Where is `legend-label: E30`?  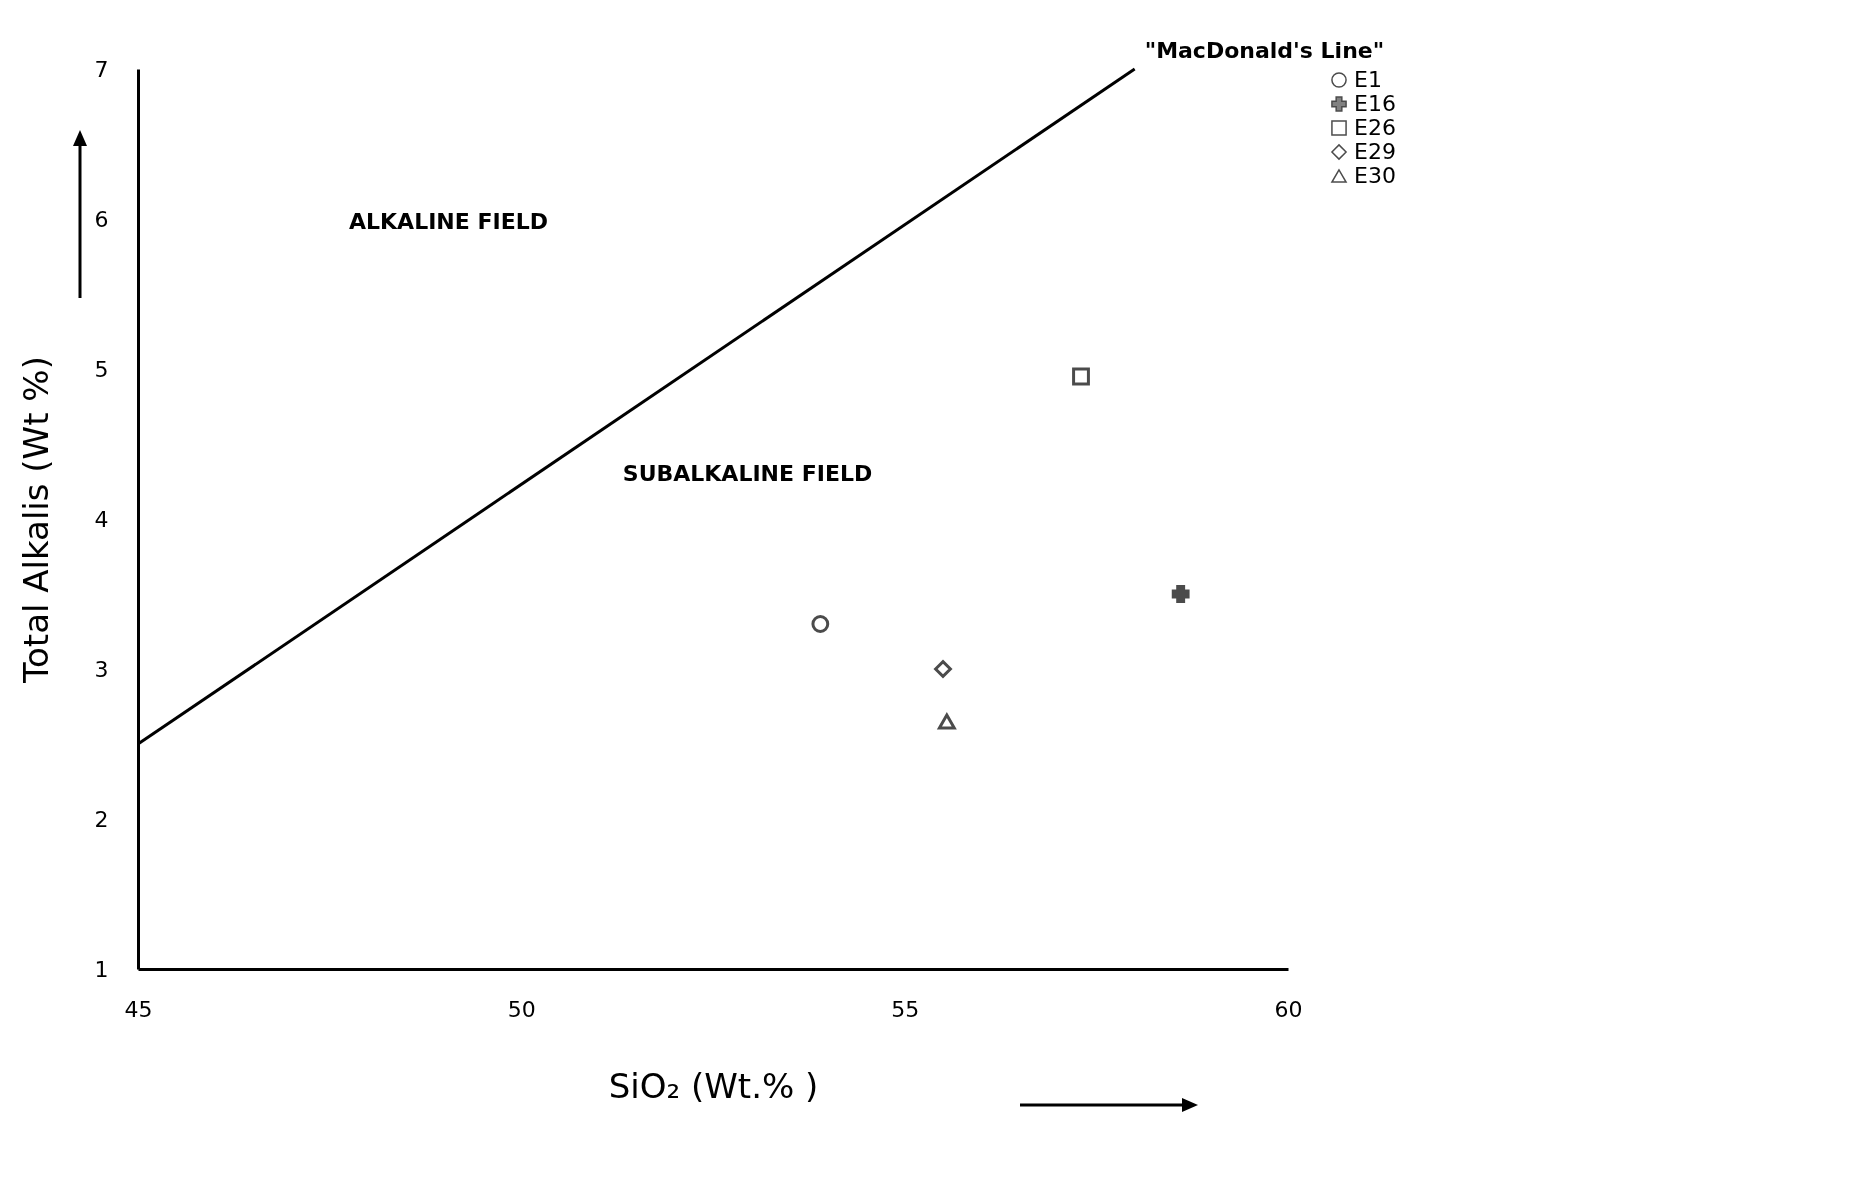 legend-label: E30 is located at coordinates (1375, 175).